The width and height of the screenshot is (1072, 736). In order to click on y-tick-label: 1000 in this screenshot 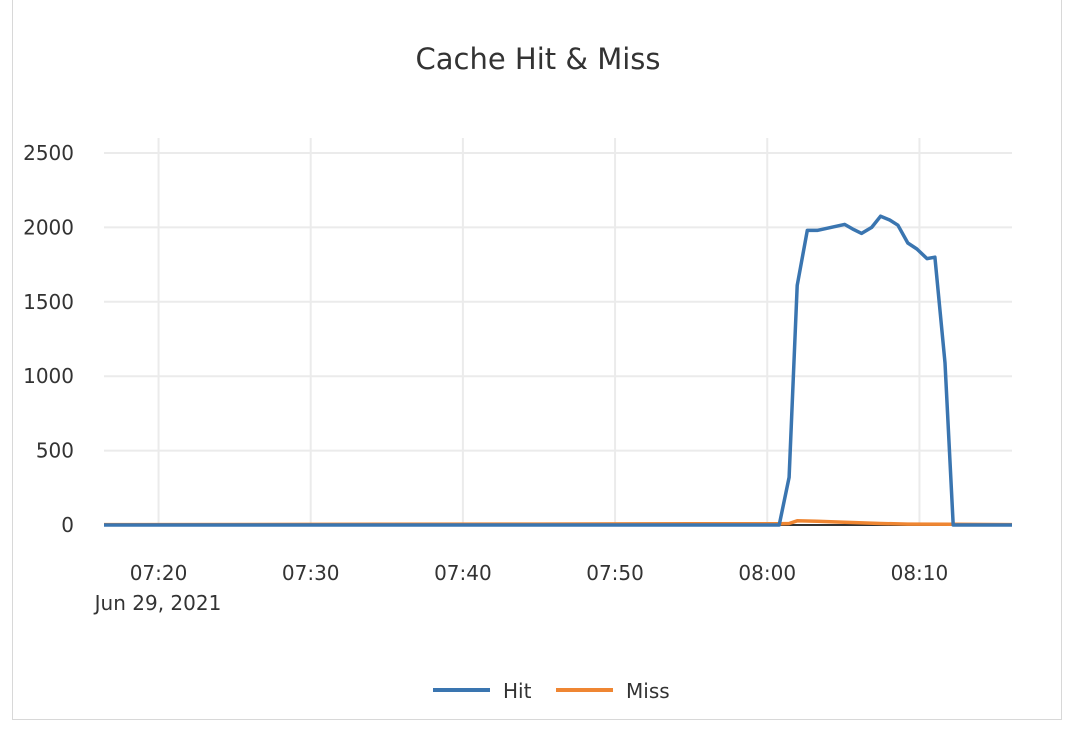, I will do `click(48, 376)`.